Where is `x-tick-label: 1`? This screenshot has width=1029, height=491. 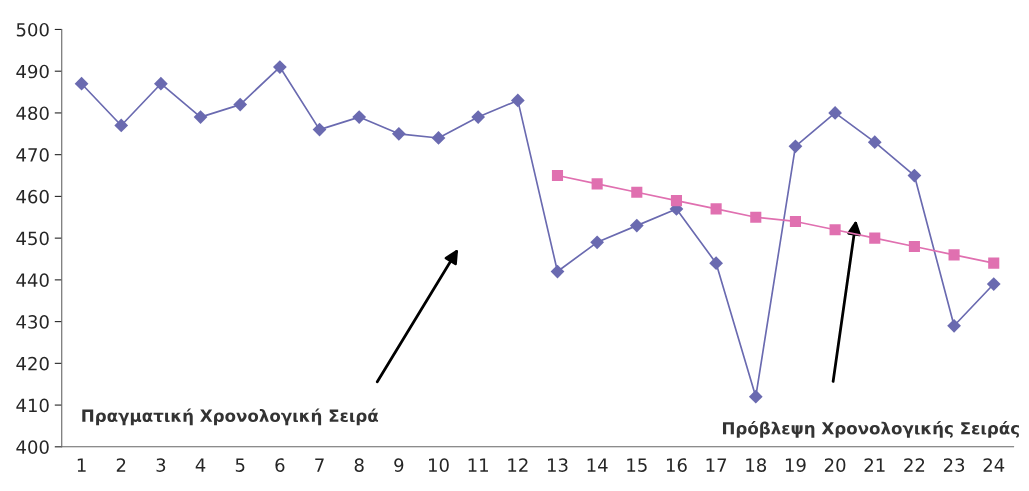
x-tick-label: 1 is located at coordinates (81, 465).